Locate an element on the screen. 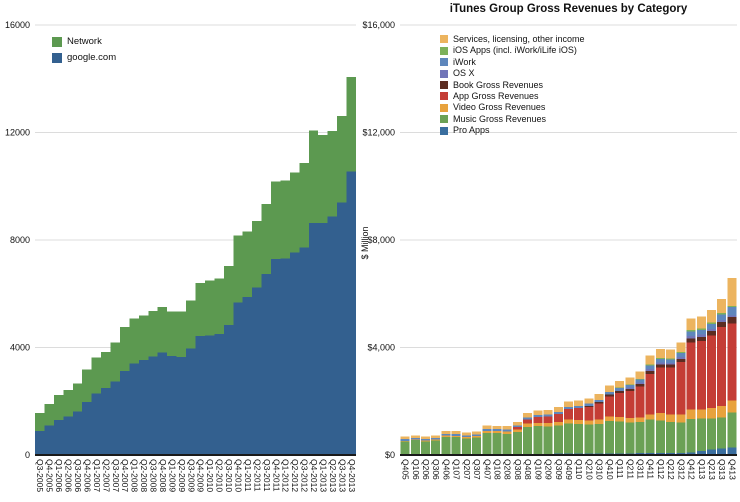  y-tick-label: $12,000 is located at coordinates (378, 133).